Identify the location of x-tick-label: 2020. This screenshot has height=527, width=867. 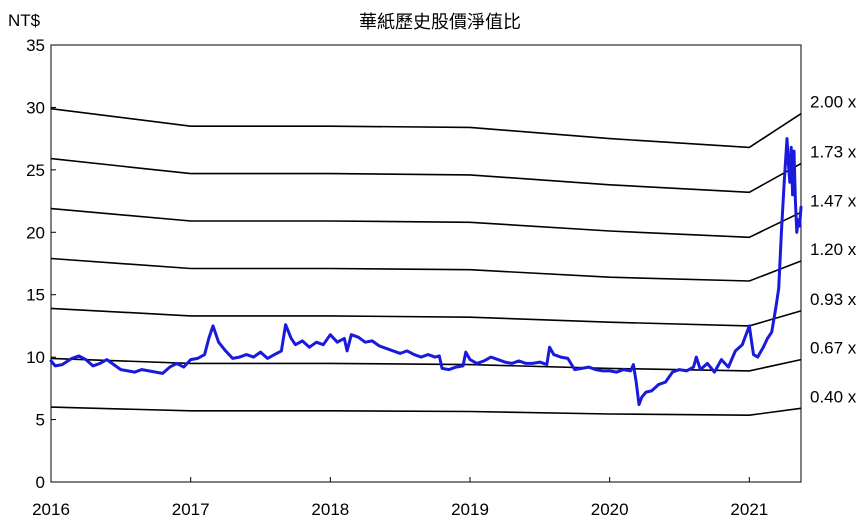
(610, 509).